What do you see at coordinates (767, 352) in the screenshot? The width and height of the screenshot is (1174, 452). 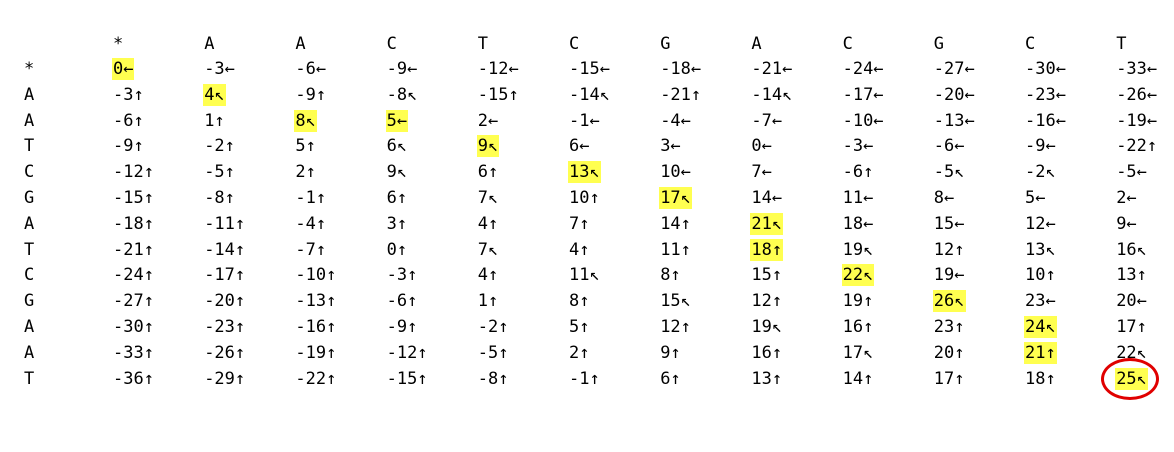 I see `score-cell: 16↑` at bounding box center [767, 352].